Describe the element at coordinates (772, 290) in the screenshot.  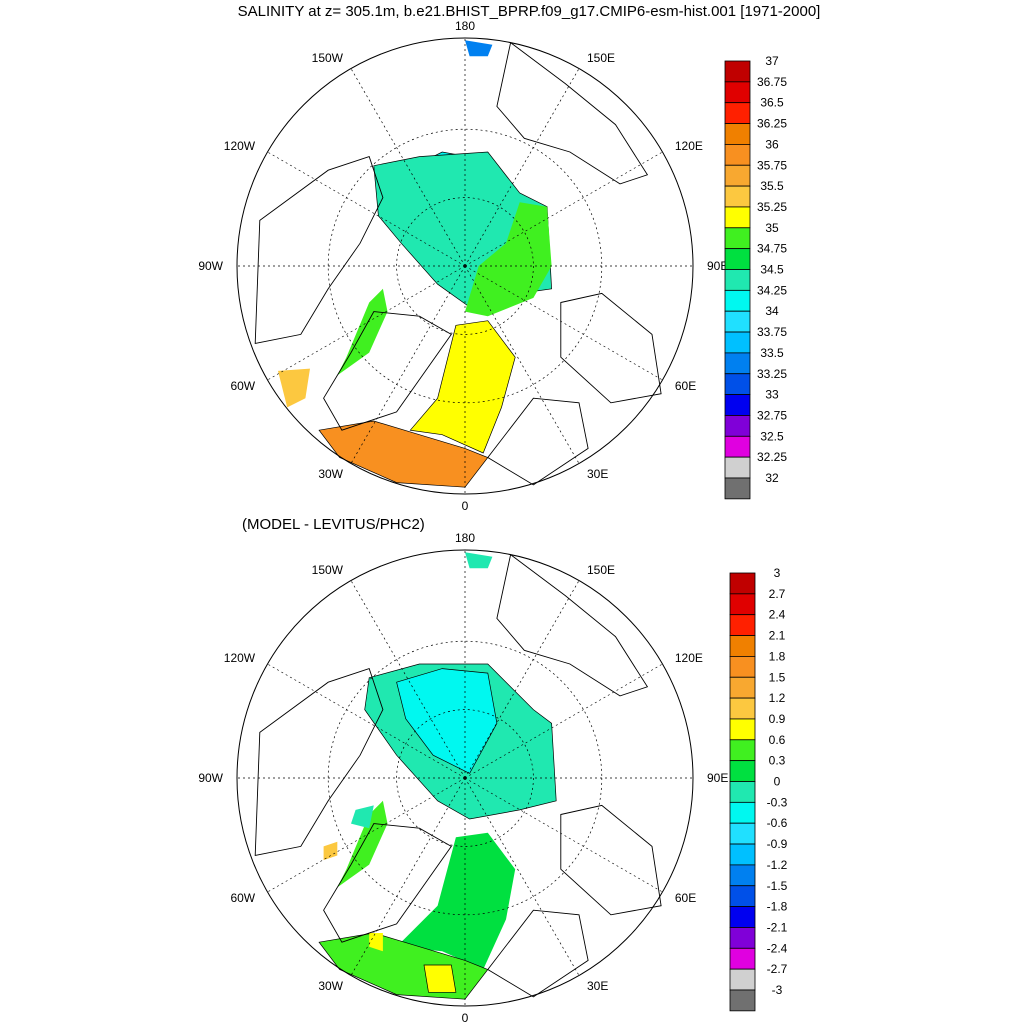
I see `colorbar-label: 34.25` at that location.